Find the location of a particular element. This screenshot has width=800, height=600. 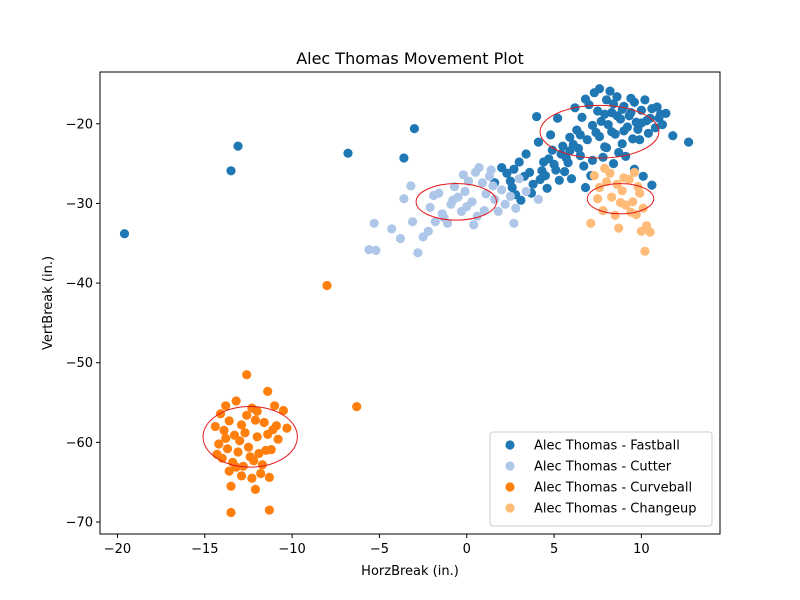

y-tick-label: −40 is located at coordinates (79, 284).